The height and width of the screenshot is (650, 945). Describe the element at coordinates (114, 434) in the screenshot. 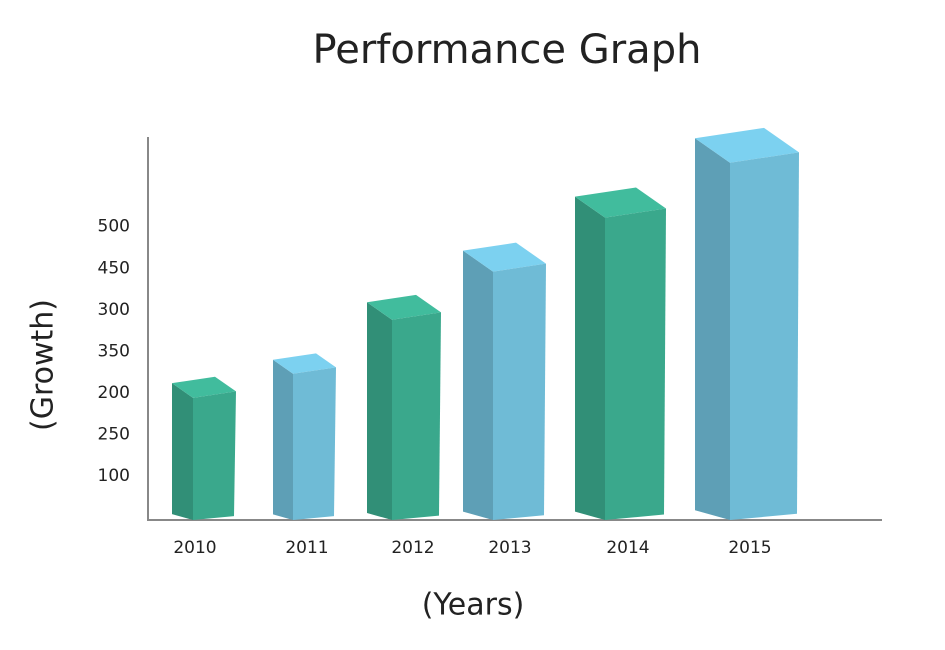

I see `y-tick-label: 250` at that location.